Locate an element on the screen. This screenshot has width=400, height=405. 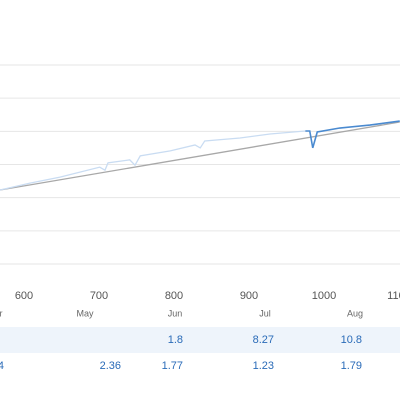
row-band is located at coordinates (200, 340).